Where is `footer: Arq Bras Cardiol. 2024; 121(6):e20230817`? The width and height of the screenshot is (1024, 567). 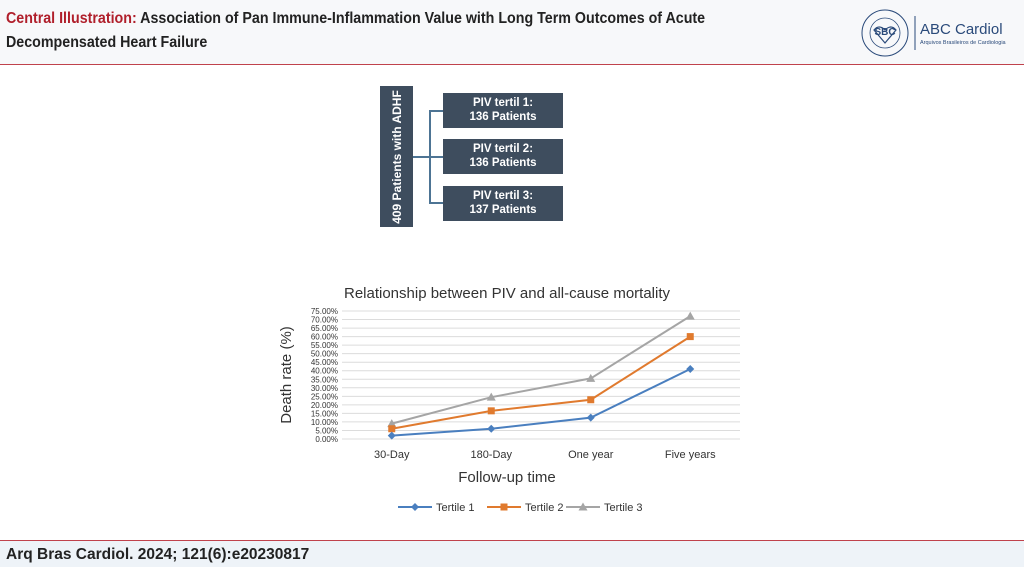 footer: Arq Bras Cardiol. 2024; 121(6):e20230817 is located at coordinates (512, 553).